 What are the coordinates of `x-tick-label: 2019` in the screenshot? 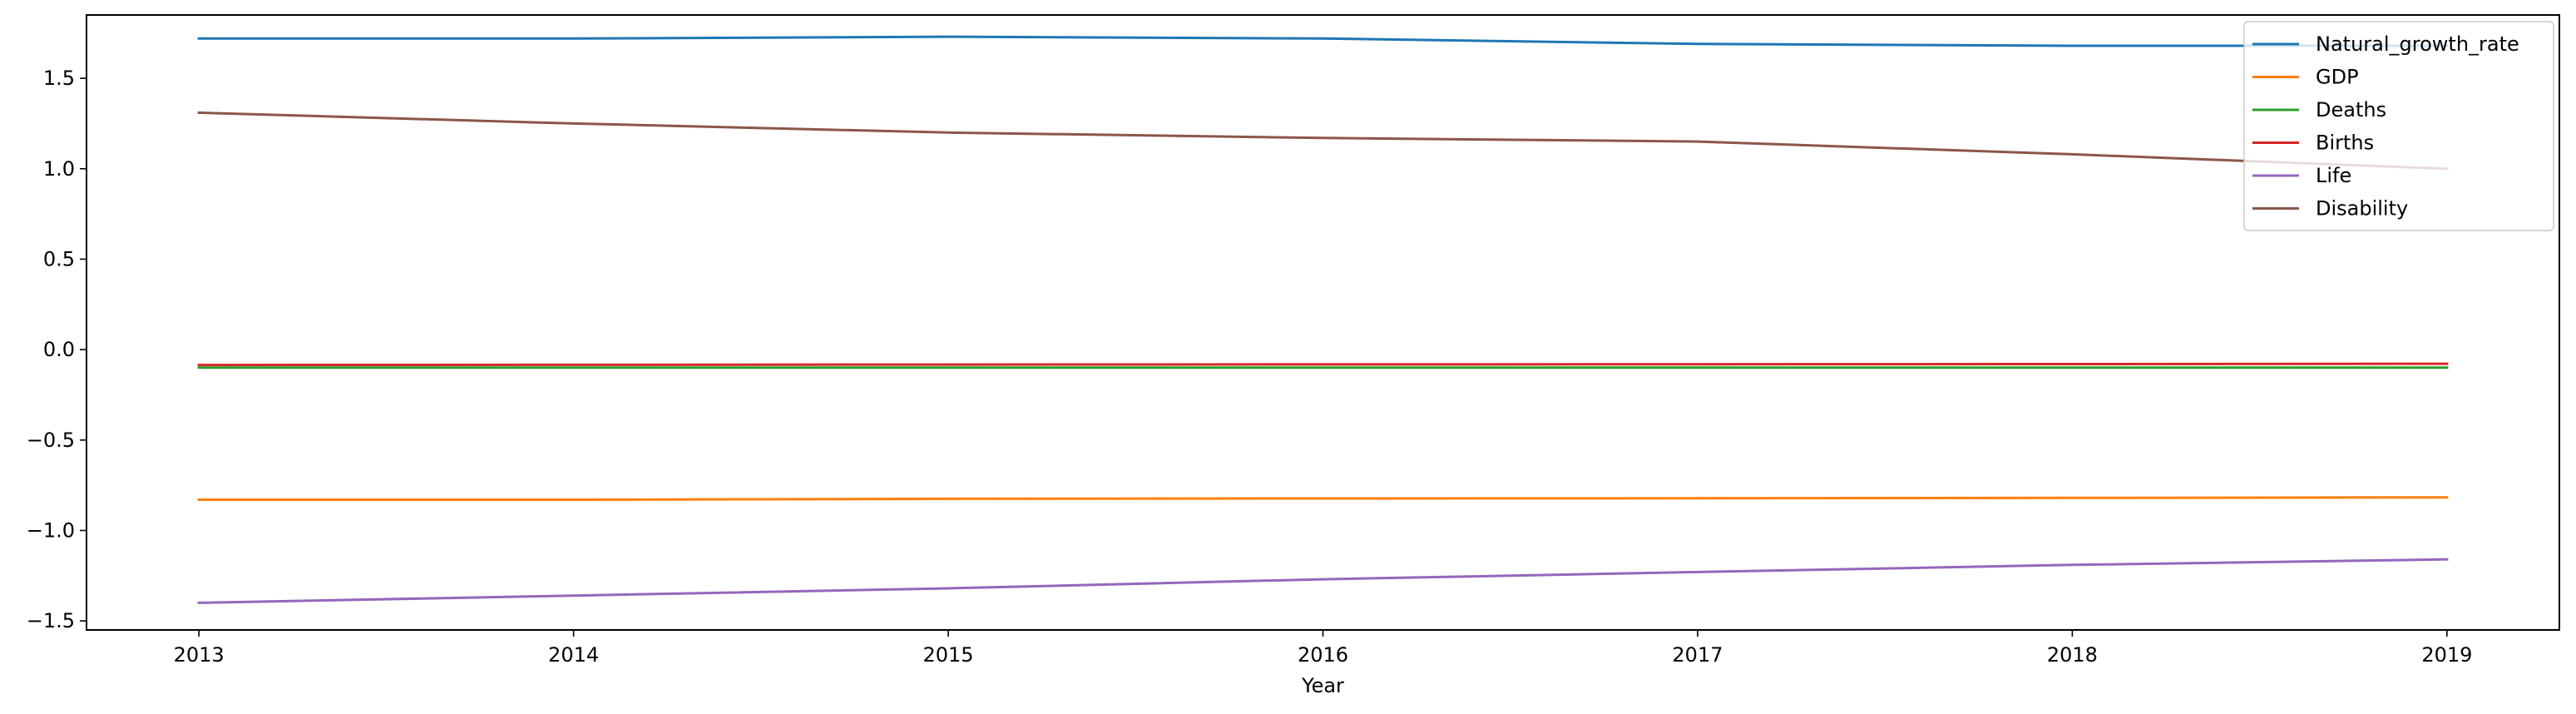 It's located at (2446, 655).